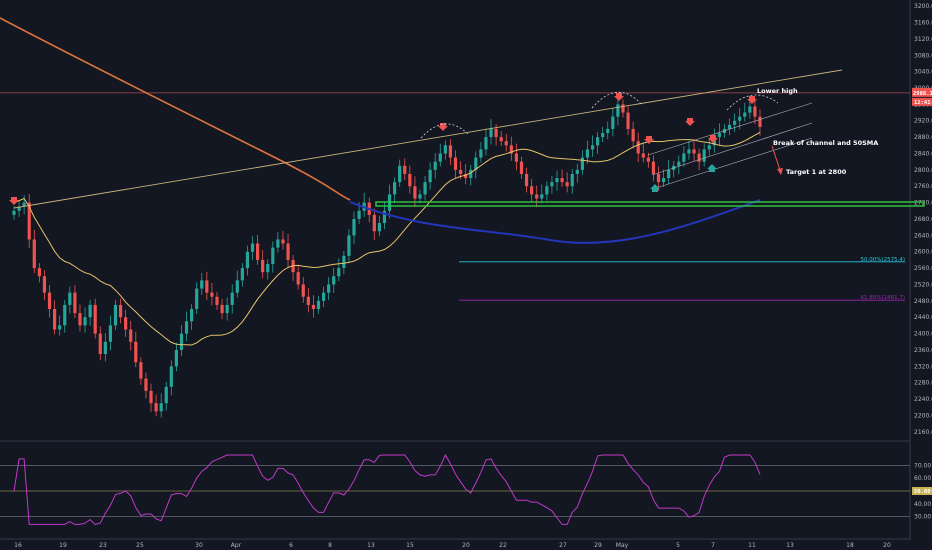  Describe the element at coordinates (923, 399) in the screenshot. I see `price-tick-label: 2240.0` at that location.